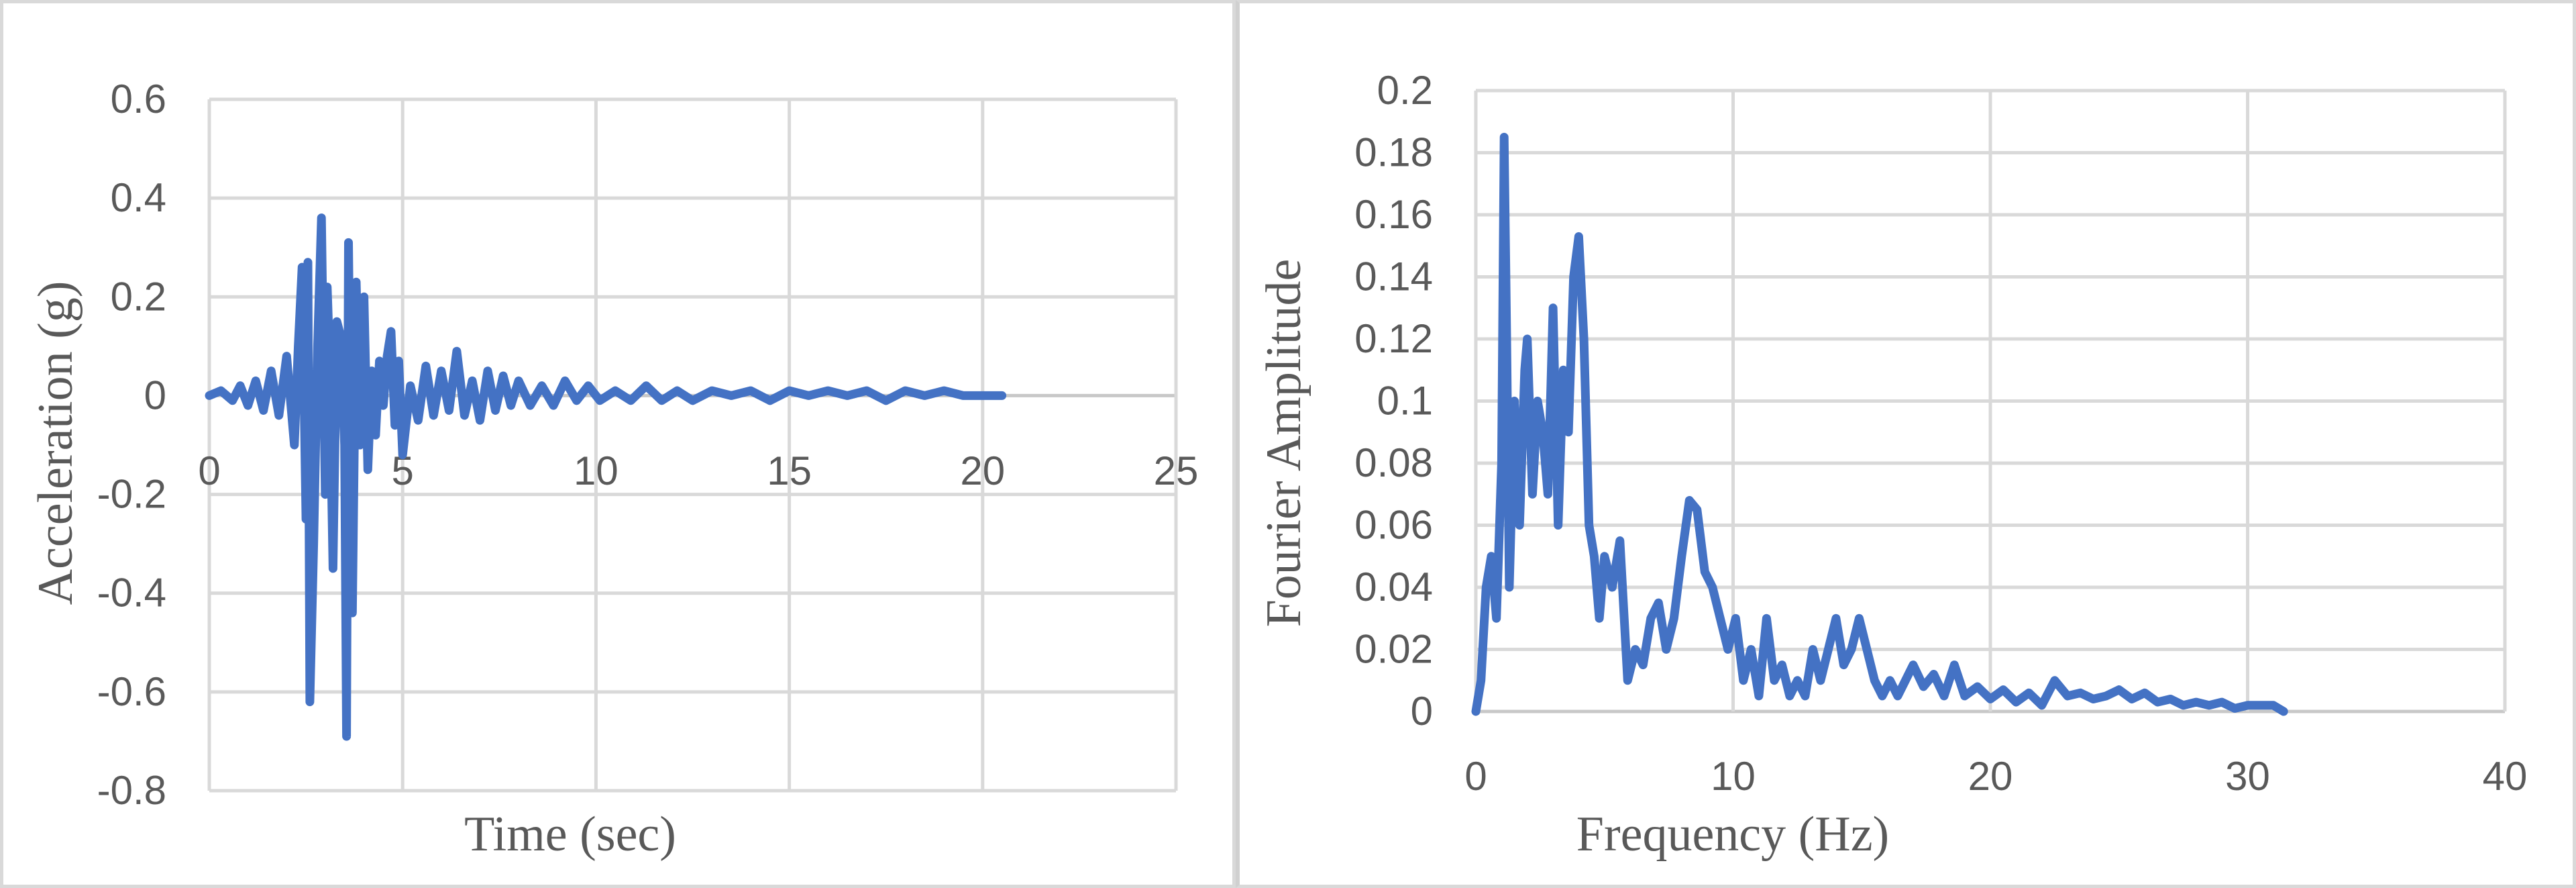  Describe the element at coordinates (1393, 586) in the screenshot. I see `y-tick-label: 0.04` at that location.